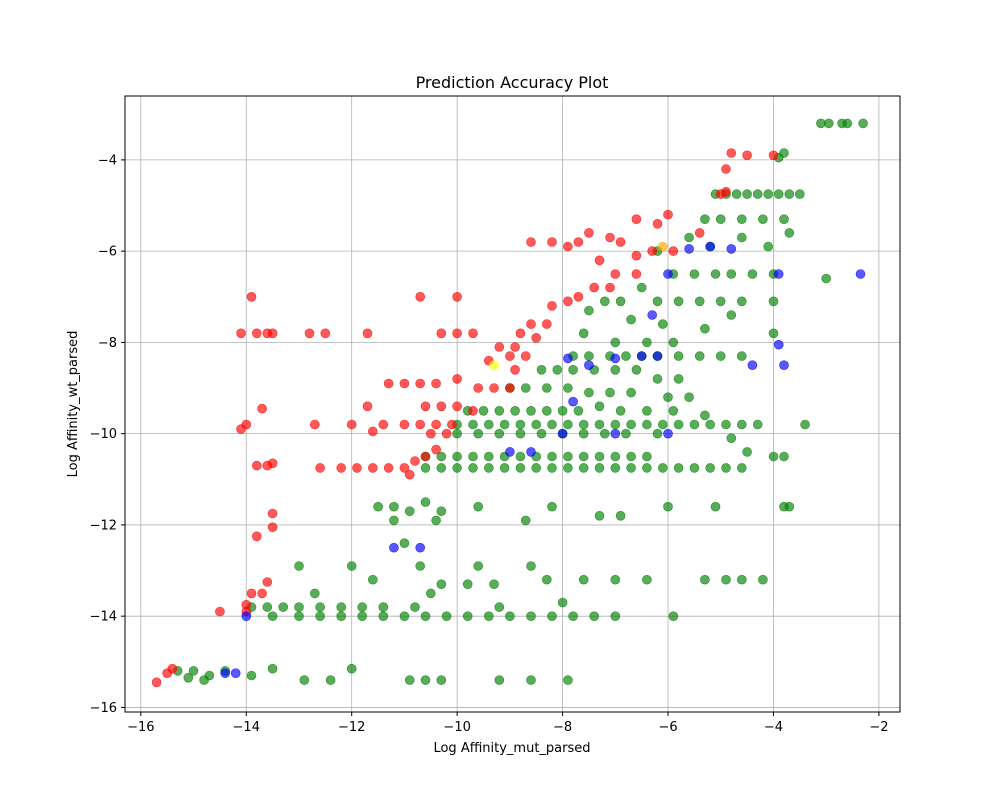 The height and width of the screenshot is (800, 1000). Describe the element at coordinates (107, 252) in the screenshot. I see `y-tick-label: −6` at that location.